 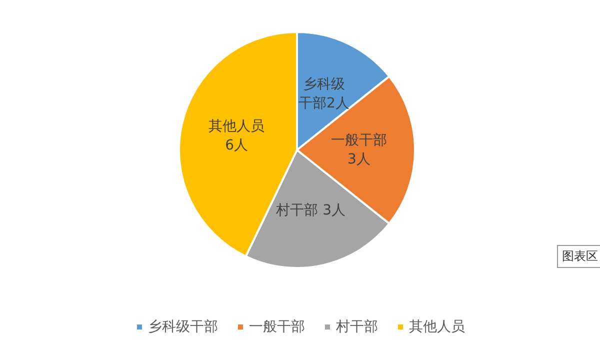 What do you see at coordinates (356, 327) in the screenshot?
I see `legend-label: 村干部` at bounding box center [356, 327].